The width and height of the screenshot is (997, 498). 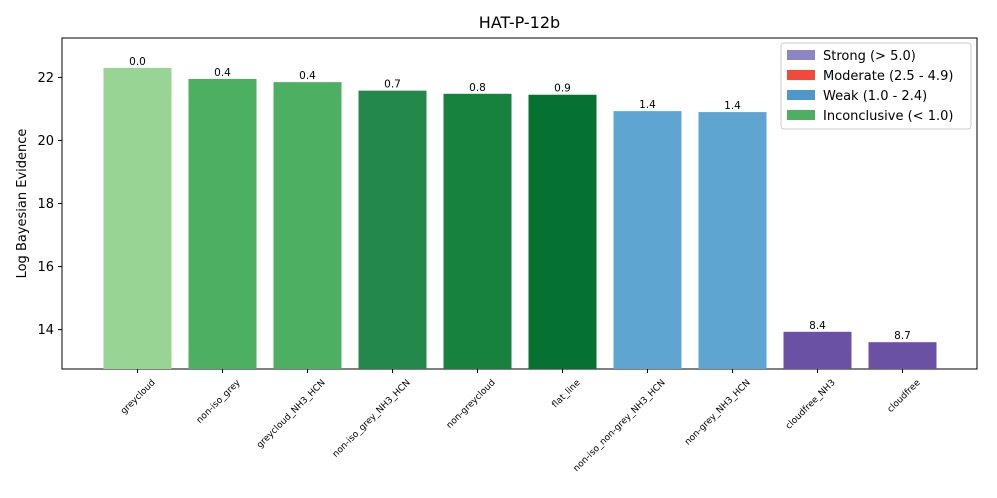 What do you see at coordinates (22, 204) in the screenshot?
I see `y-axis-label: Log Bayesian Evidence` at bounding box center [22, 204].